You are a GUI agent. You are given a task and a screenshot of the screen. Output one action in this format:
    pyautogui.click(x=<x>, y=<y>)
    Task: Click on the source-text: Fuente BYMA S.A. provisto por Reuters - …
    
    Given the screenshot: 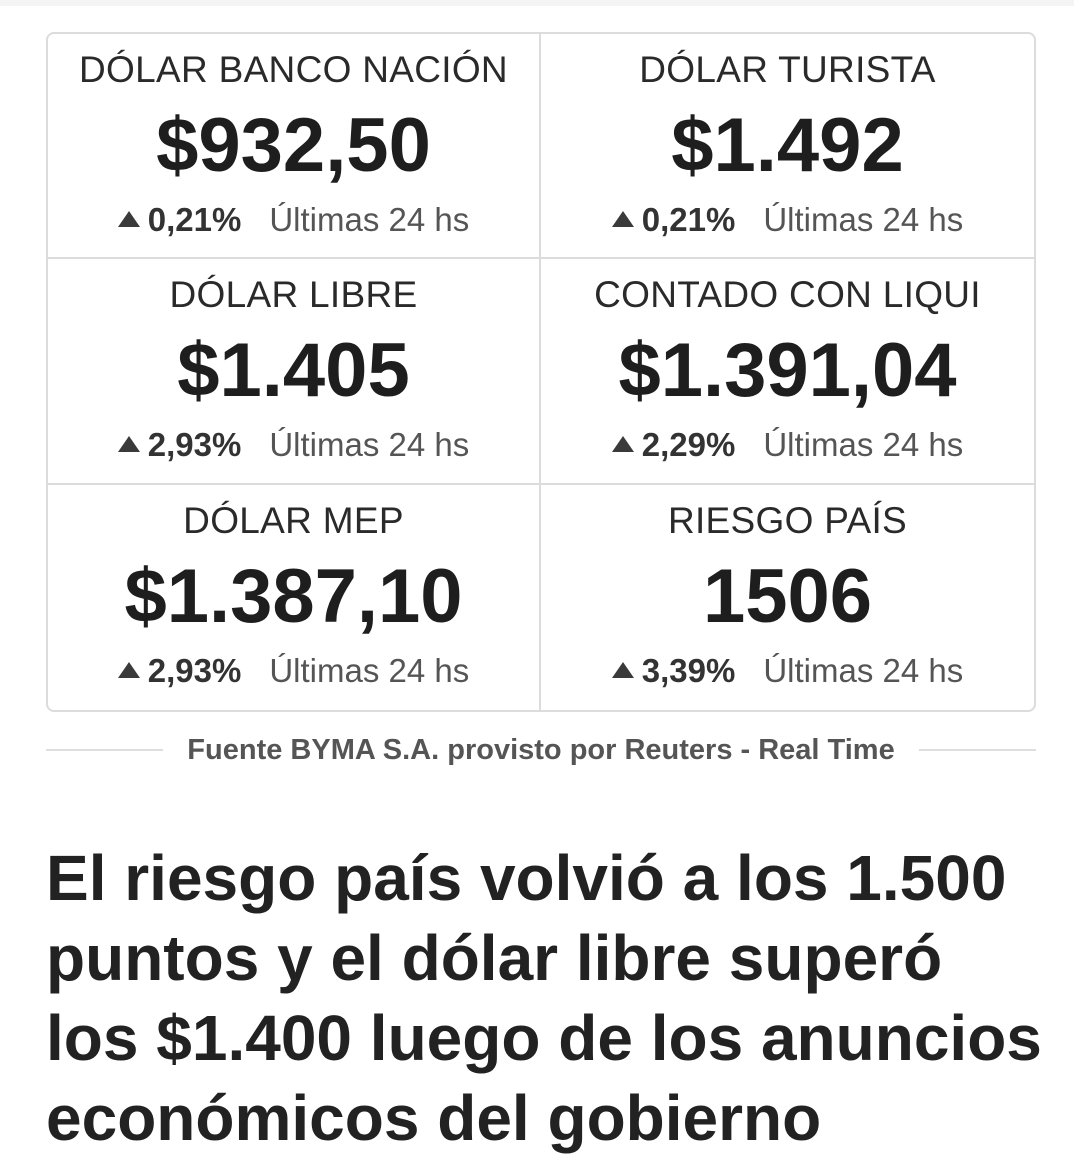 What is the action you would take?
    pyautogui.click(x=541, y=749)
    